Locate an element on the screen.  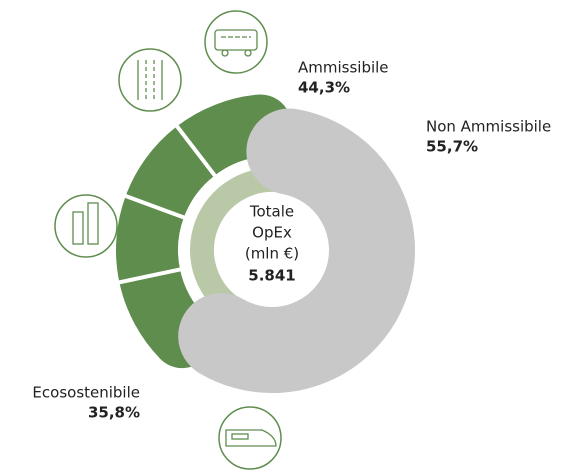
dividers is located at coordinates (167, 204).